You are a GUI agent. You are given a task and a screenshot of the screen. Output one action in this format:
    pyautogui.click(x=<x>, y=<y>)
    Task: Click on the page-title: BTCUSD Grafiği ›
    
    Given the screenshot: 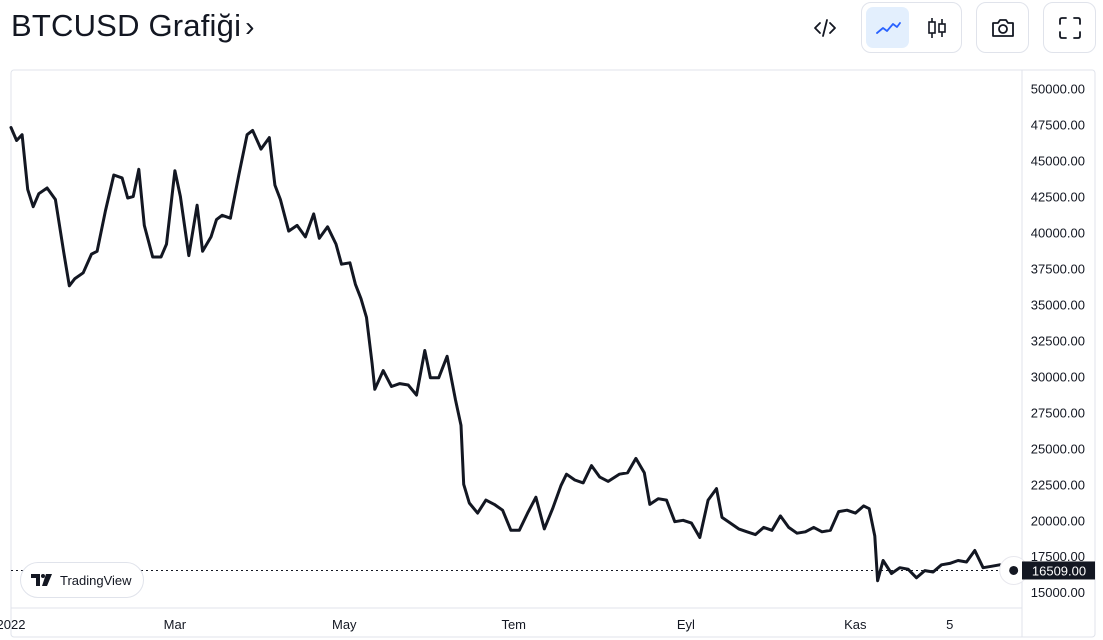 What is the action you would take?
    pyautogui.click(x=133, y=26)
    